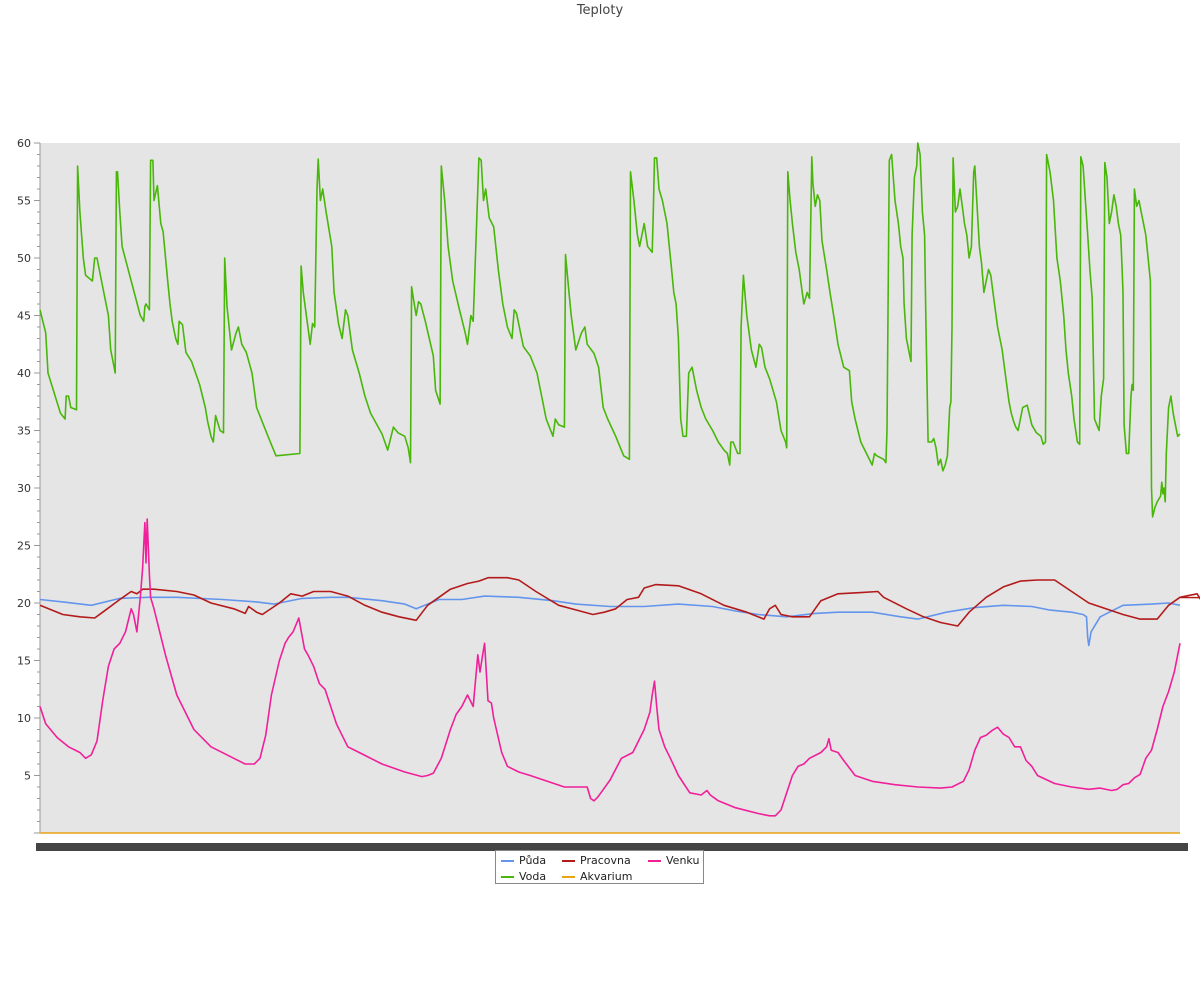 This screenshot has height=1000, width=1200. What do you see at coordinates (619, 601) in the screenshot?
I see `series-line-pracovna` at bounding box center [619, 601].